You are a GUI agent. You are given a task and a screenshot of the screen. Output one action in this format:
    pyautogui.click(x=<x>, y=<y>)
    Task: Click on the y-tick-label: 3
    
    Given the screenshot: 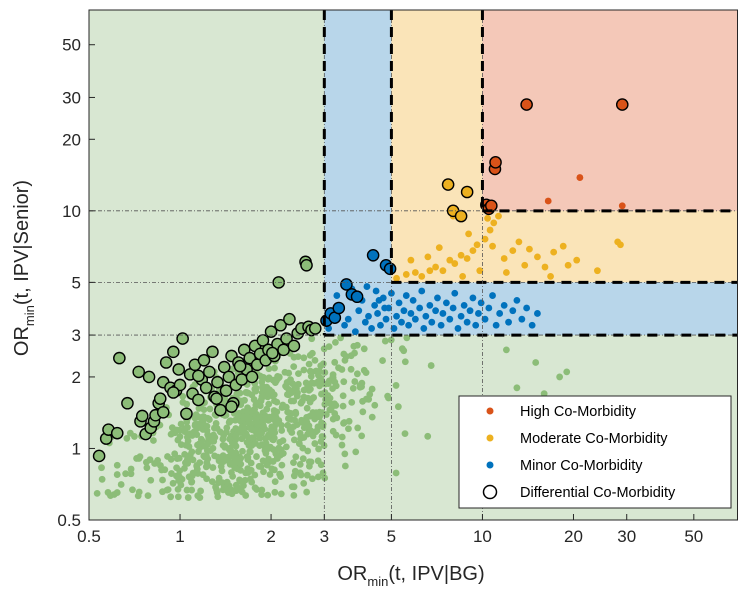 What is the action you would take?
    pyautogui.click(x=76, y=335)
    